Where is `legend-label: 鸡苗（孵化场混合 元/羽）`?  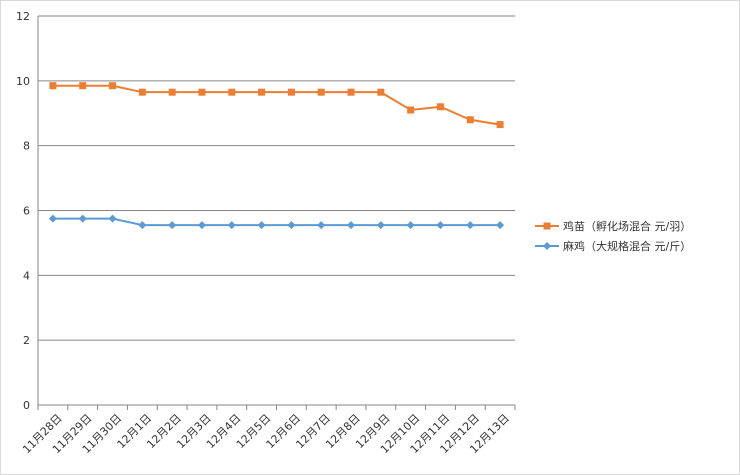 legend-label: 鸡苗（孵化场混合 元/羽） is located at coordinates (627, 226).